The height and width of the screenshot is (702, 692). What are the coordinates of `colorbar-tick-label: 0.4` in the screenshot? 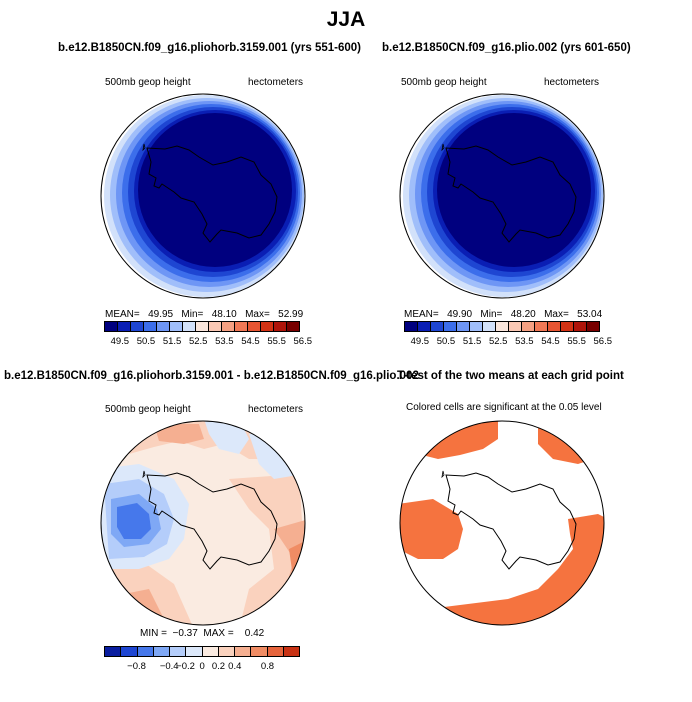 It's located at (235, 666).